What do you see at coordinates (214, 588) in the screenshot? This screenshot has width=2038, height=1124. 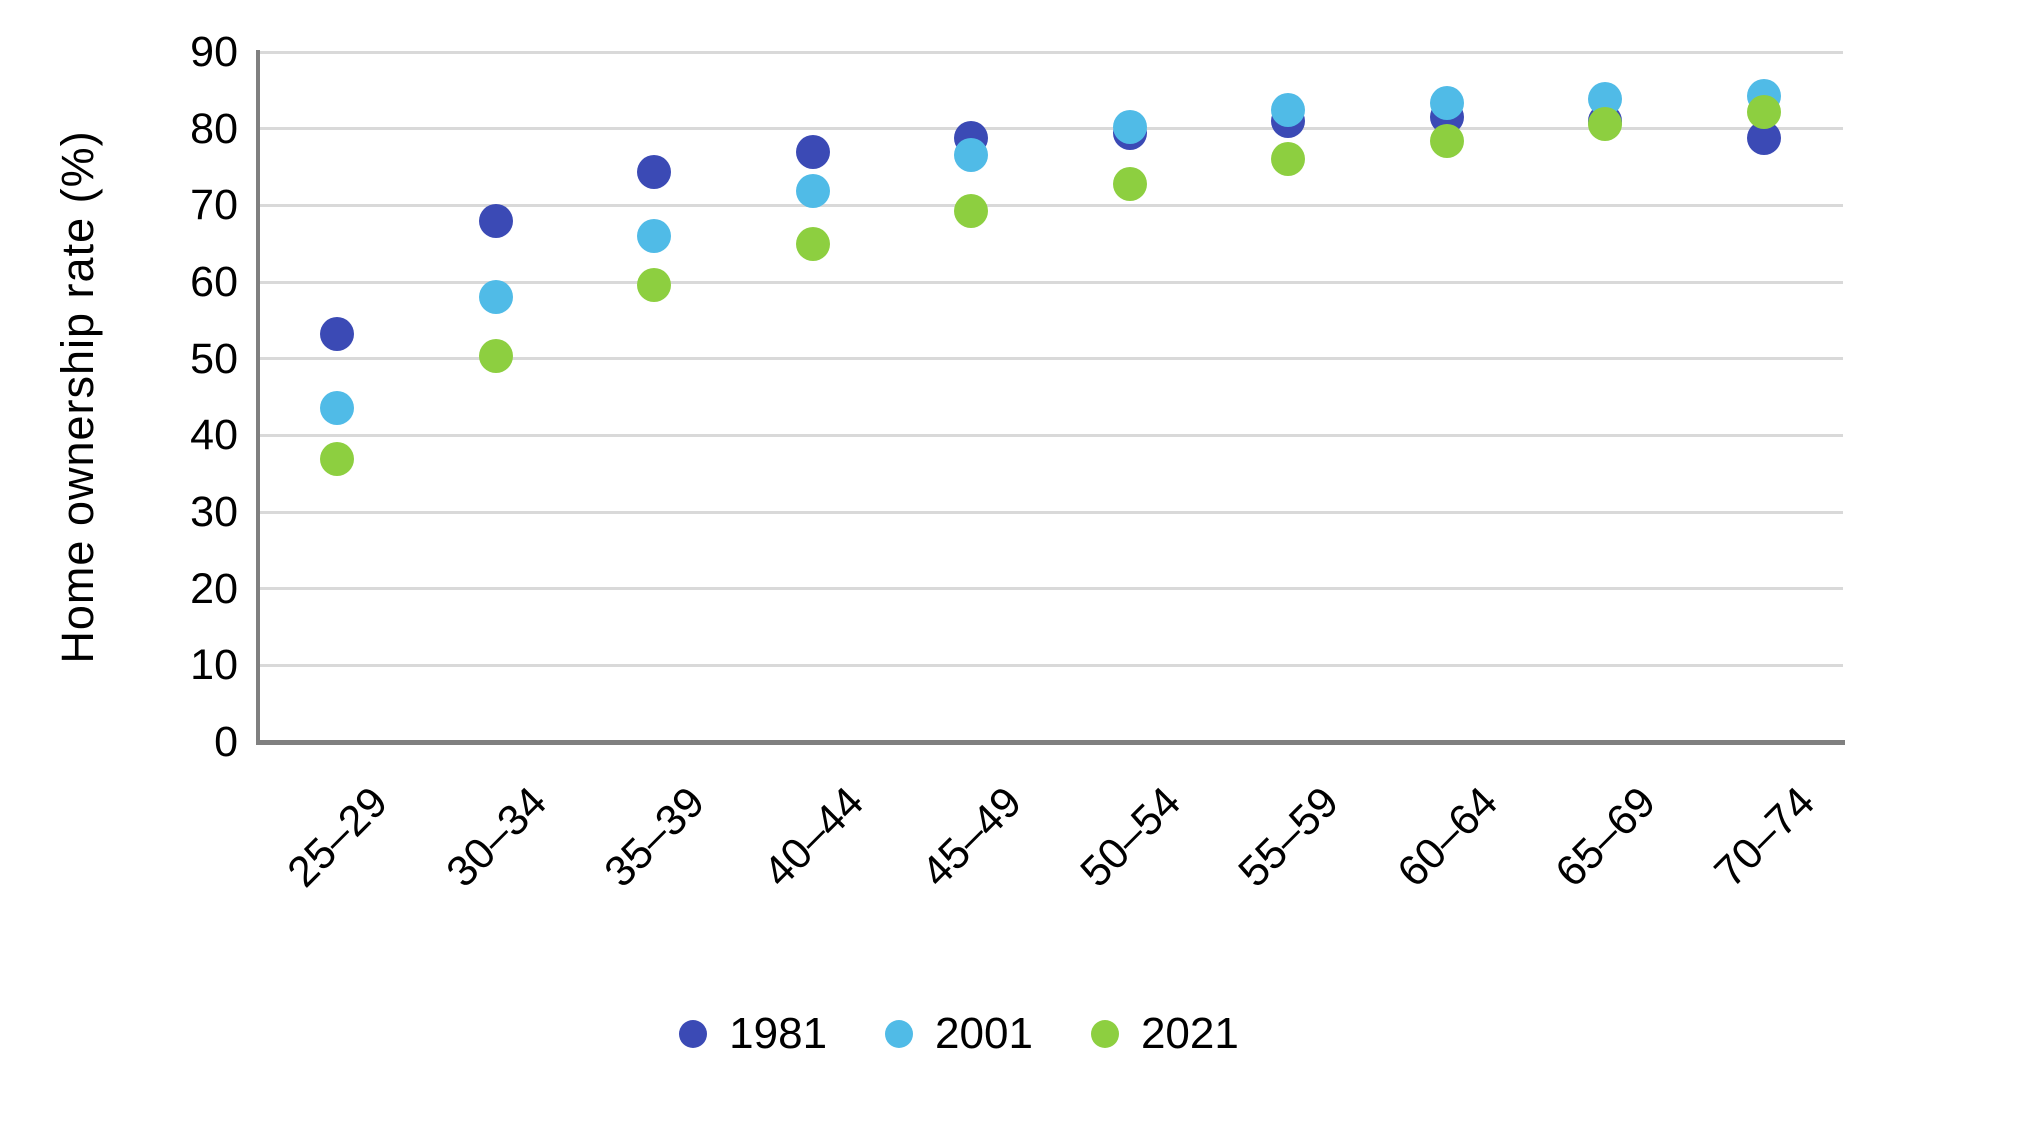 I see `y-tick-label: 20` at bounding box center [214, 588].